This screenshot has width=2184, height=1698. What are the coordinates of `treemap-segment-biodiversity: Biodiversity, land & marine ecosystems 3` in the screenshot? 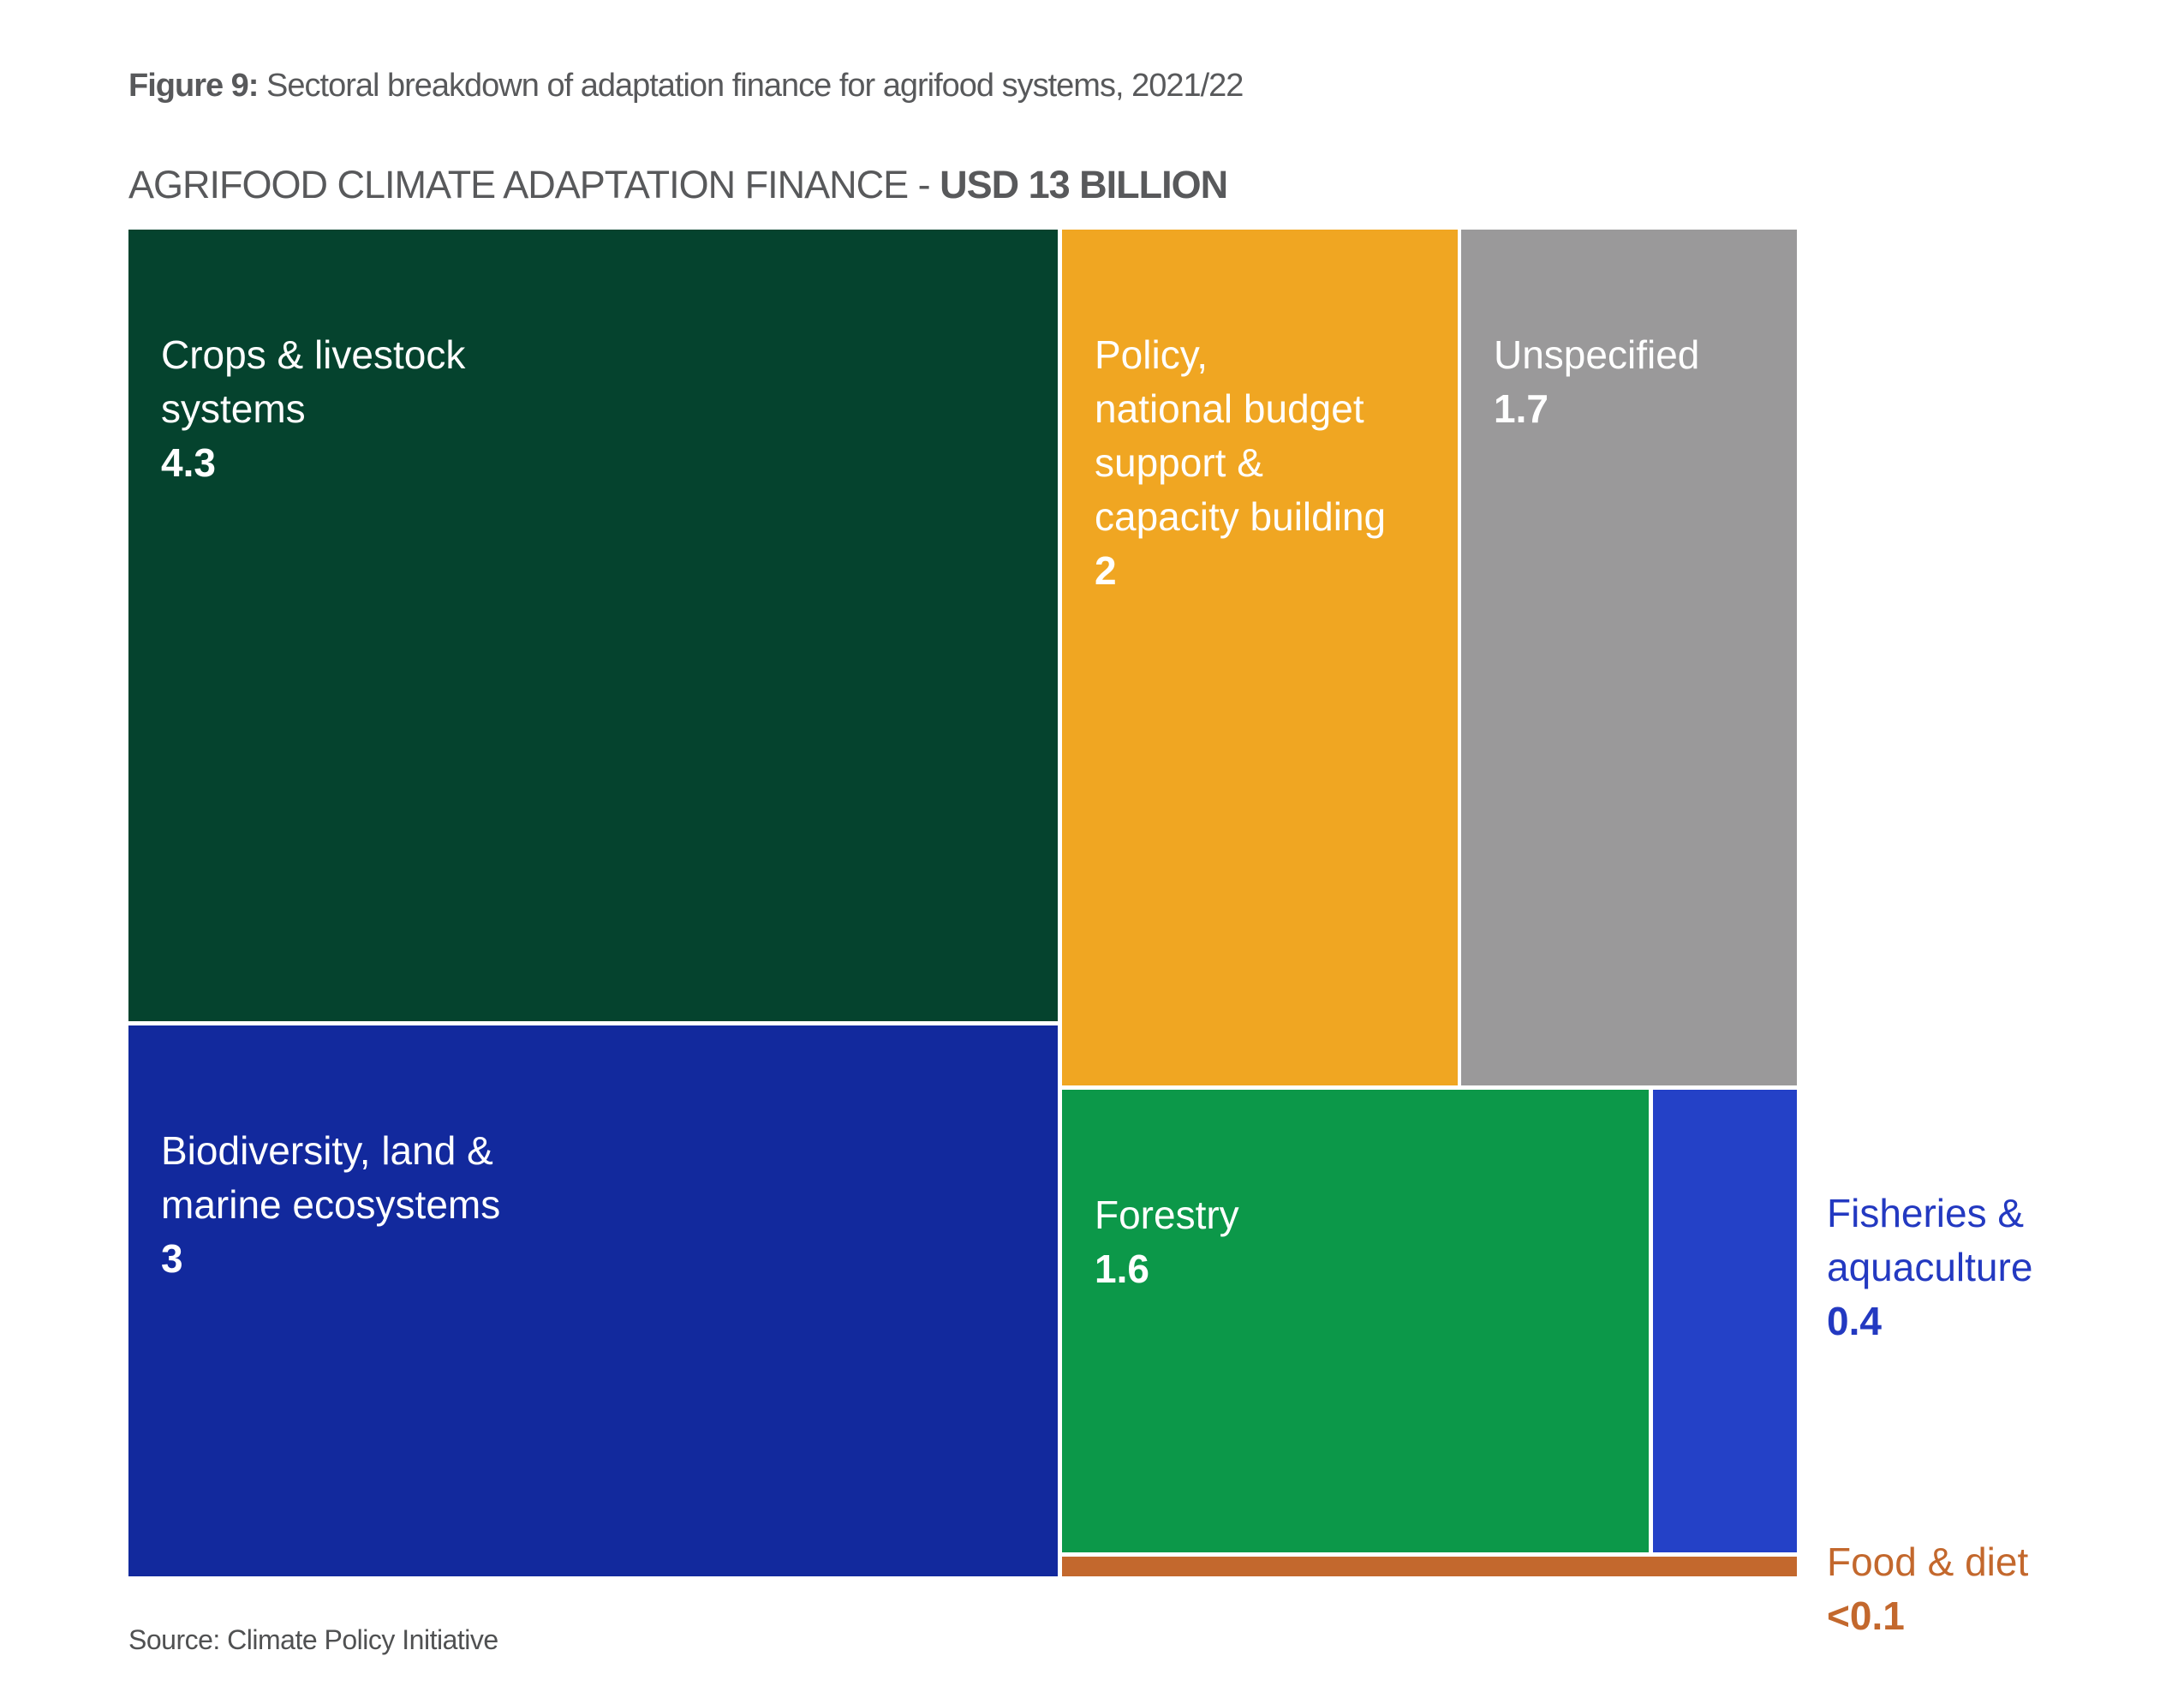 It's located at (593, 1301).